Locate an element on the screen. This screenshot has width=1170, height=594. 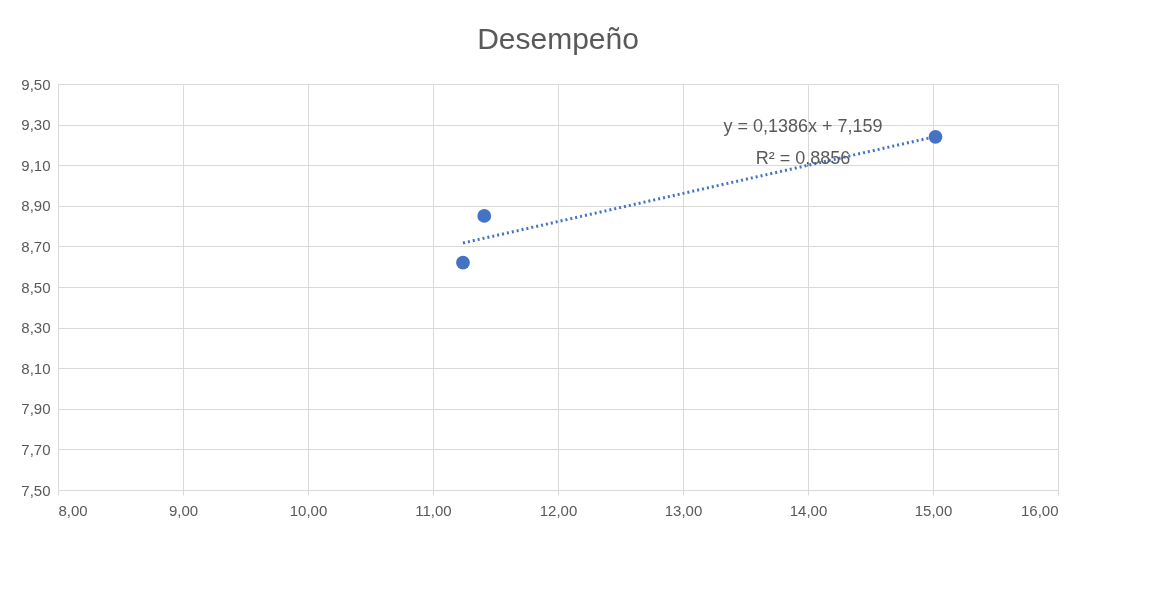
y-tick-label: 8,70 is located at coordinates (36, 246).